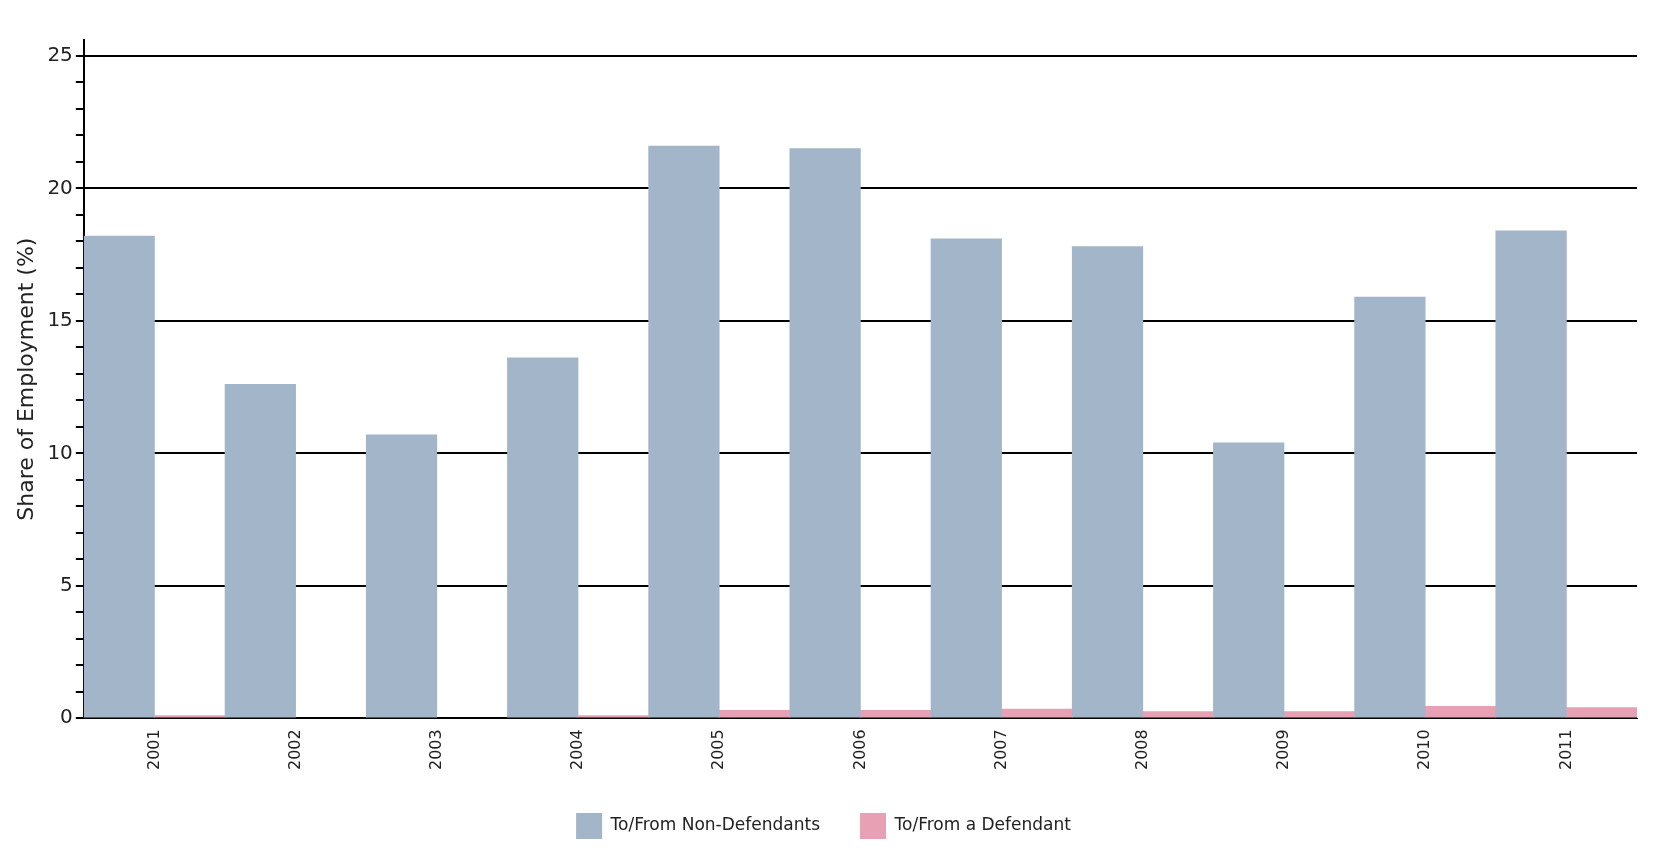 This screenshot has height=859, width=1667. What do you see at coordinates (859, 749) in the screenshot?
I see `x-tick-label: 2006` at bounding box center [859, 749].